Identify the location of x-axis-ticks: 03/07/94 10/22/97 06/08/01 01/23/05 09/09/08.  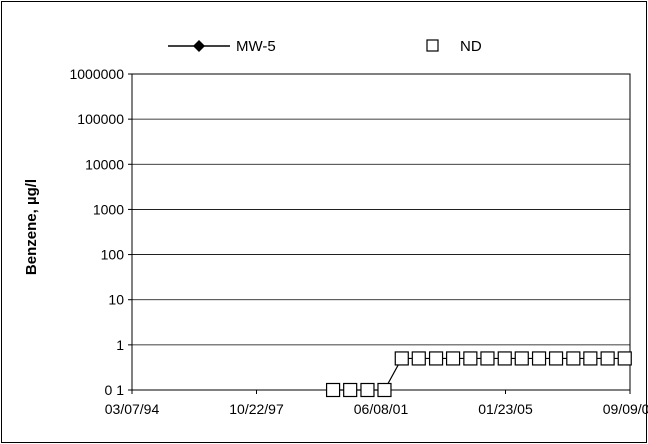
(376, 403).